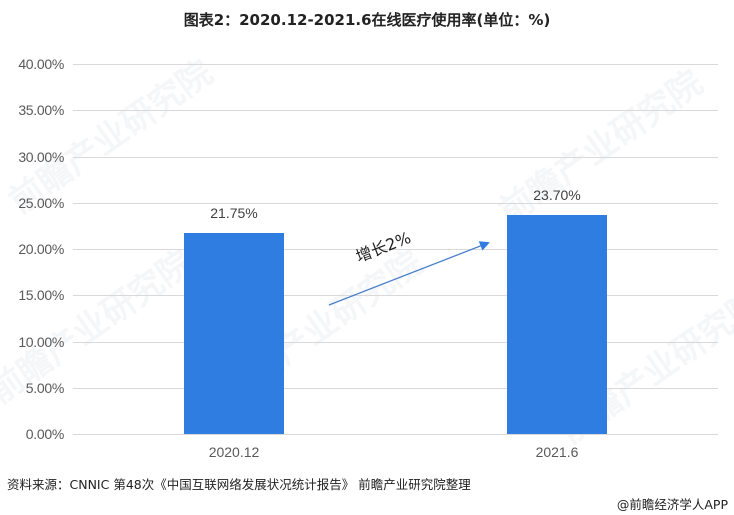  Describe the element at coordinates (234, 212) in the screenshot. I see `bar-value-label: 21.75%` at that location.